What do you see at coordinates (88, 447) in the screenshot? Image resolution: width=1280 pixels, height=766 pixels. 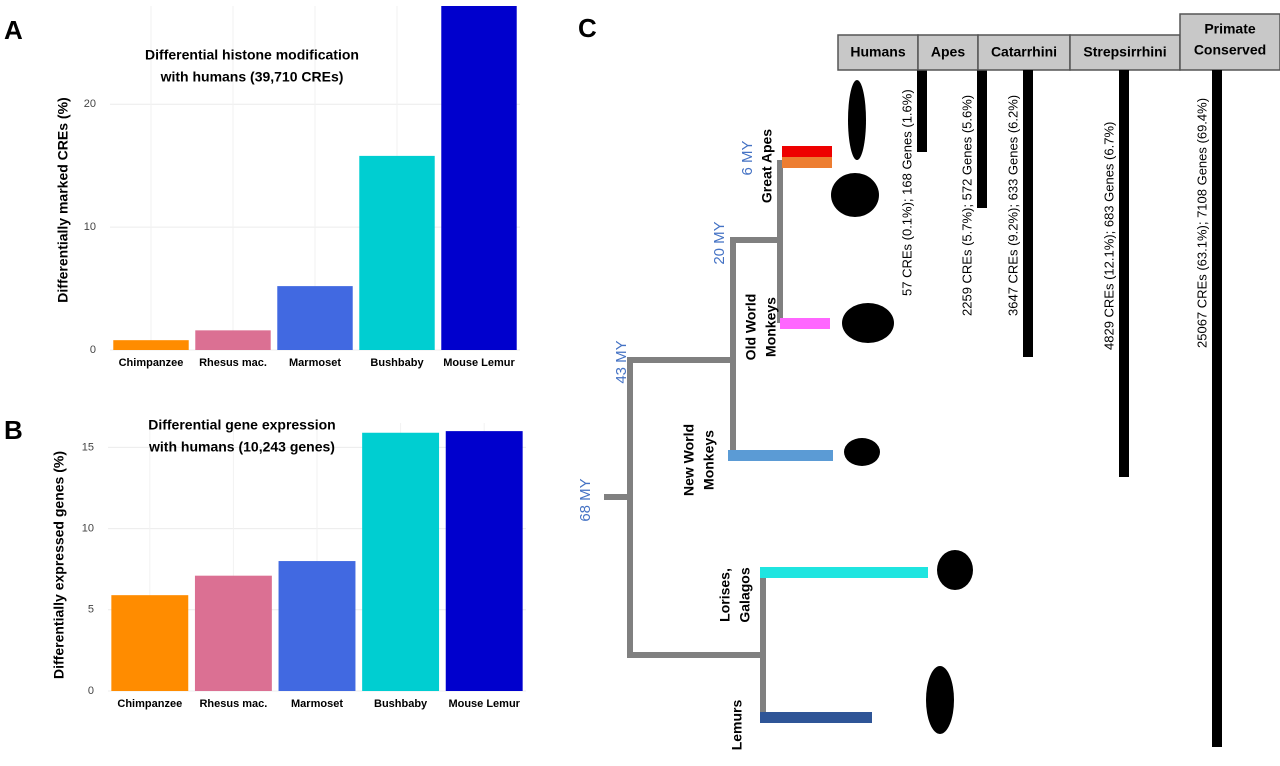 I see `y-tick-label: 15` at bounding box center [88, 447].